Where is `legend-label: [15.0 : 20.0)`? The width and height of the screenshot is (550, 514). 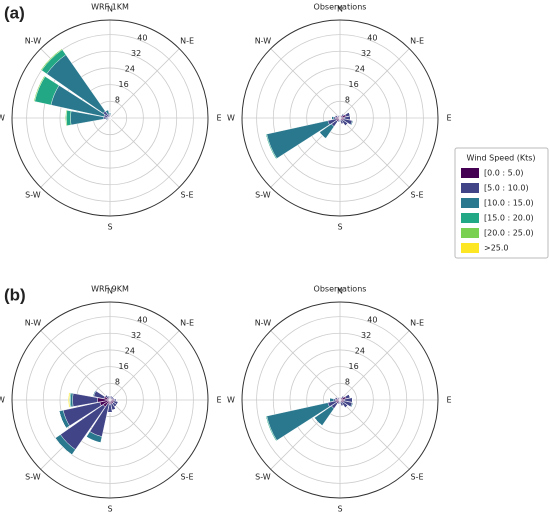 legend-label: [15.0 : 20.0) is located at coordinates (509, 218).